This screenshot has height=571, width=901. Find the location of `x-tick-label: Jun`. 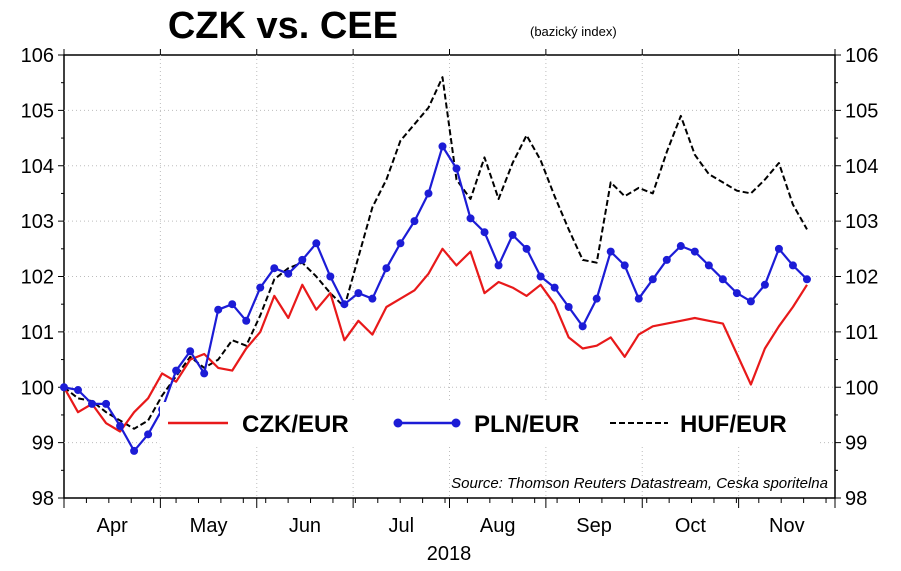

x-tick-label: Jun is located at coordinates (305, 526).